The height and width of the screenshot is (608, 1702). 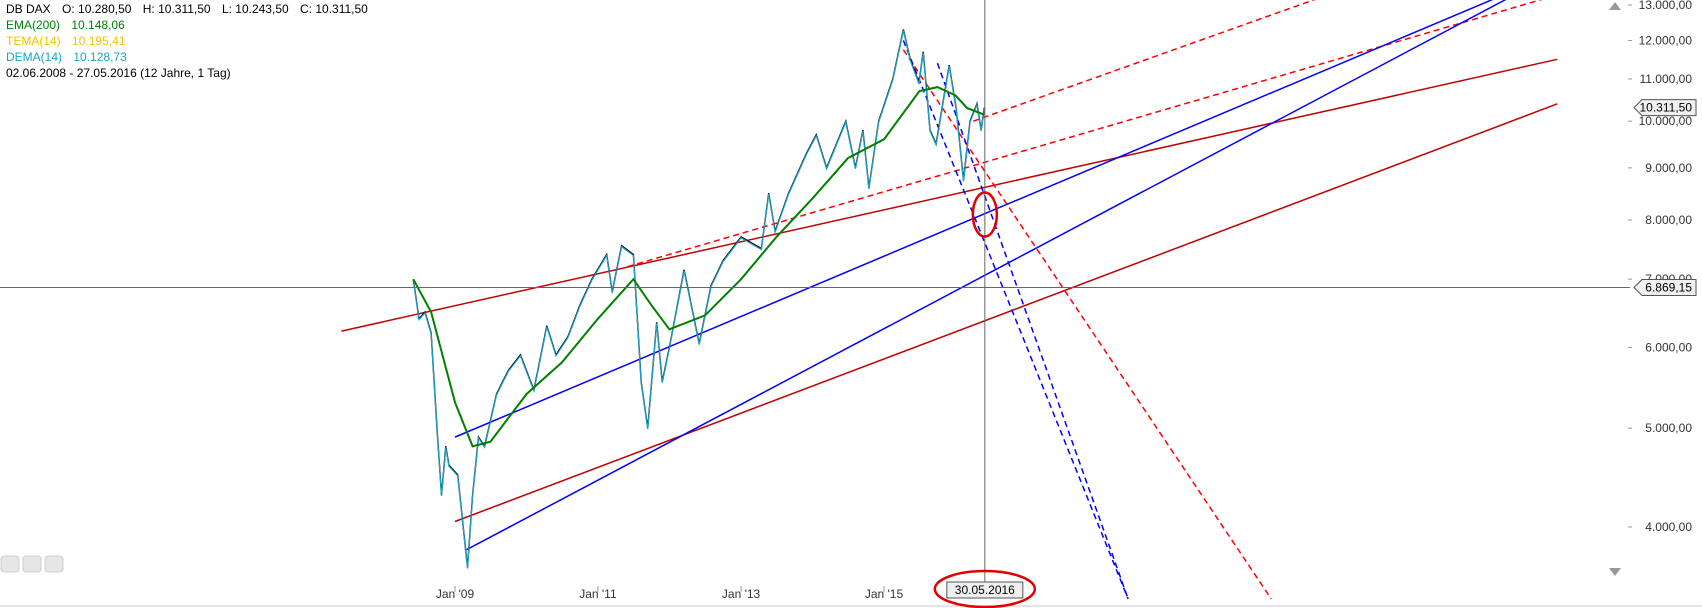 I want to click on high-value: H: 10.311,50, so click(x=176, y=9).